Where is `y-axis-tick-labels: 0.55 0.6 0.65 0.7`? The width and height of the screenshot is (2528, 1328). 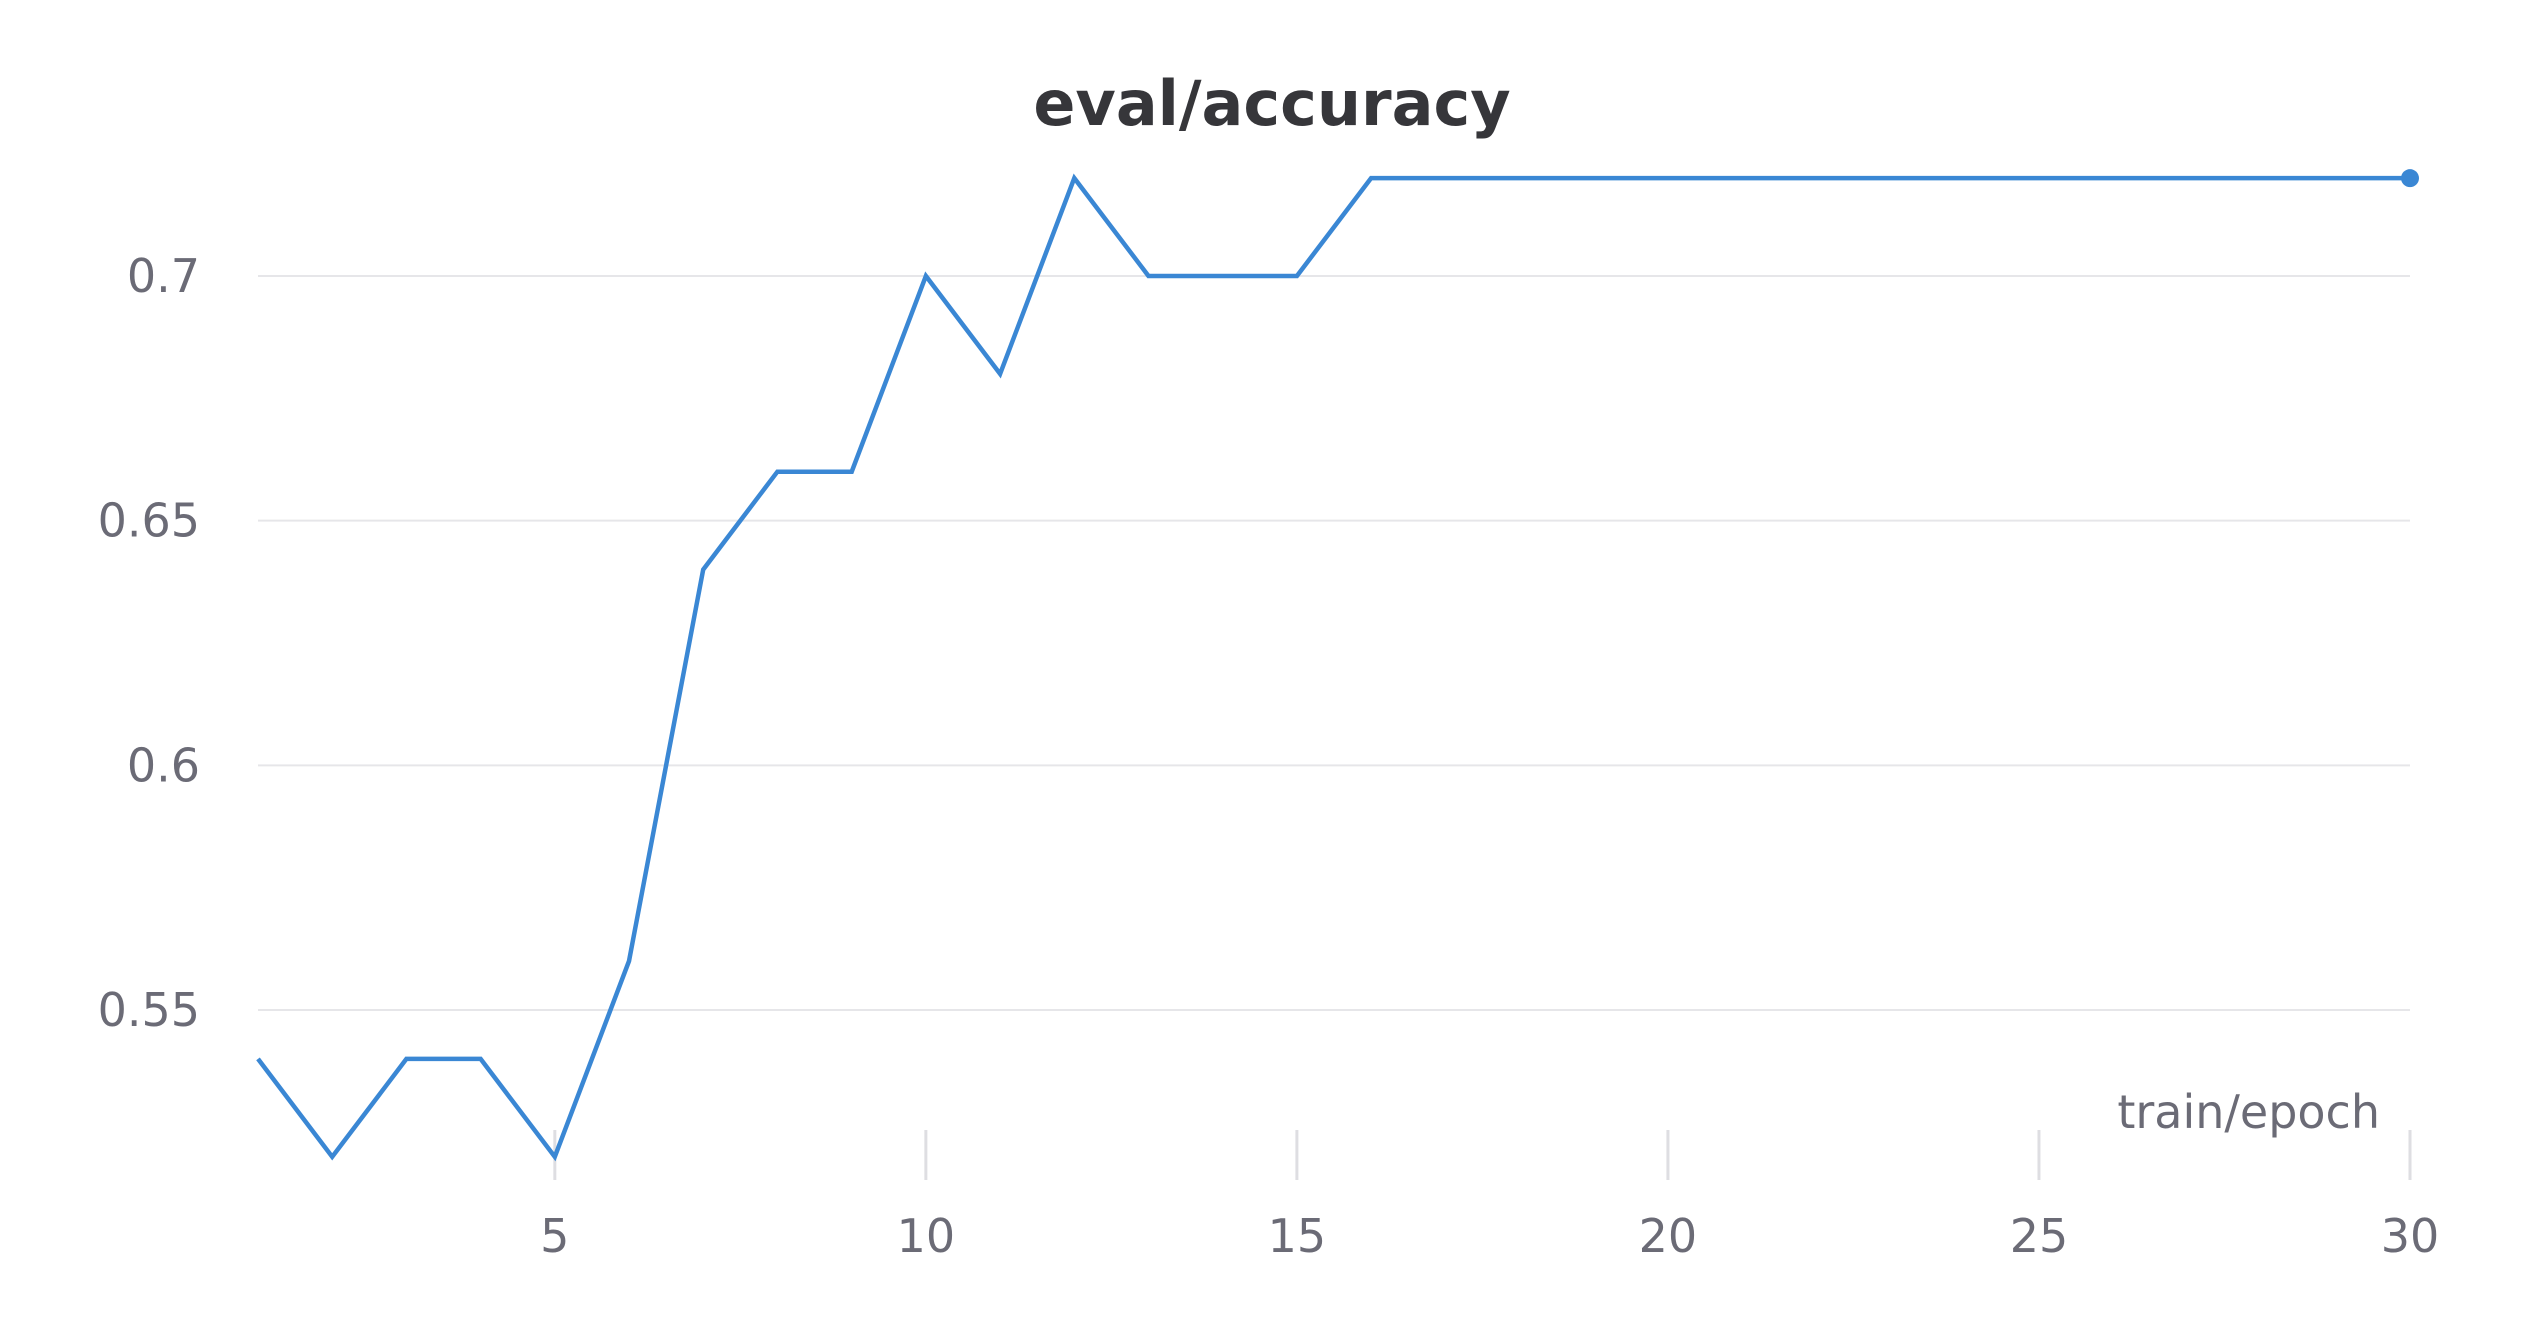
y-axis-tick-labels: 0.55 0.6 0.65 0.7 is located at coordinates (149, 643).